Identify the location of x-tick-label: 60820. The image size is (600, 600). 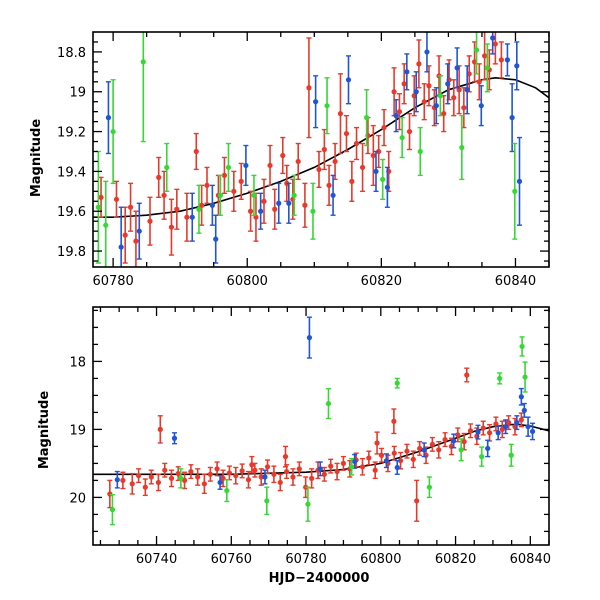
(455, 559).